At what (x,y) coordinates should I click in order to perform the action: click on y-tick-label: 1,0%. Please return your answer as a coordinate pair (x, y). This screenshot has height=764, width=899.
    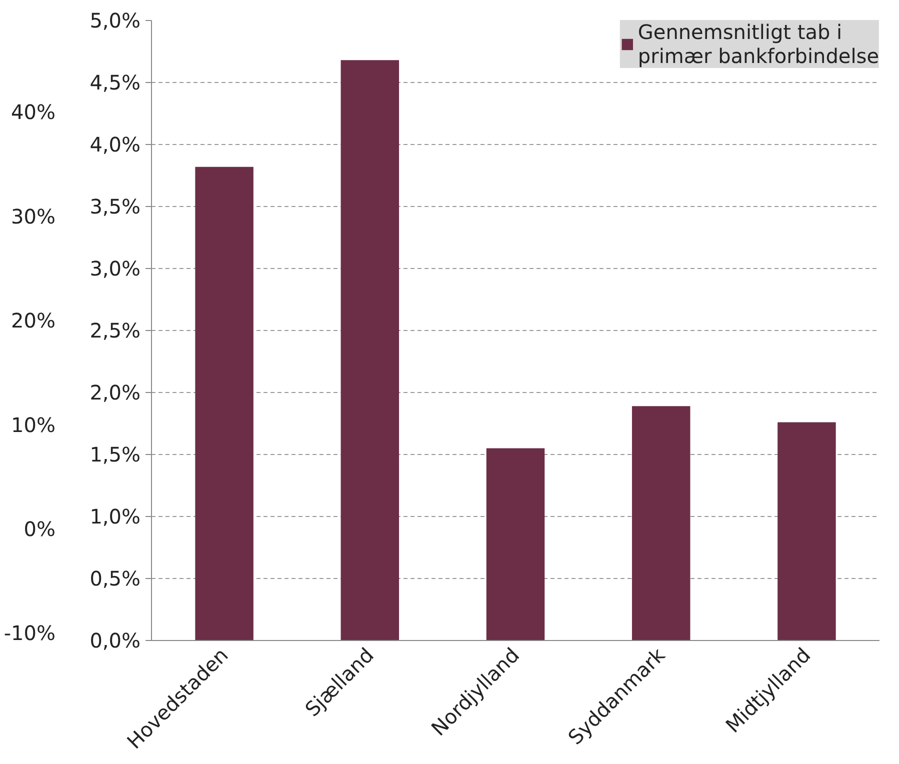
    Looking at the image, I should click on (115, 516).